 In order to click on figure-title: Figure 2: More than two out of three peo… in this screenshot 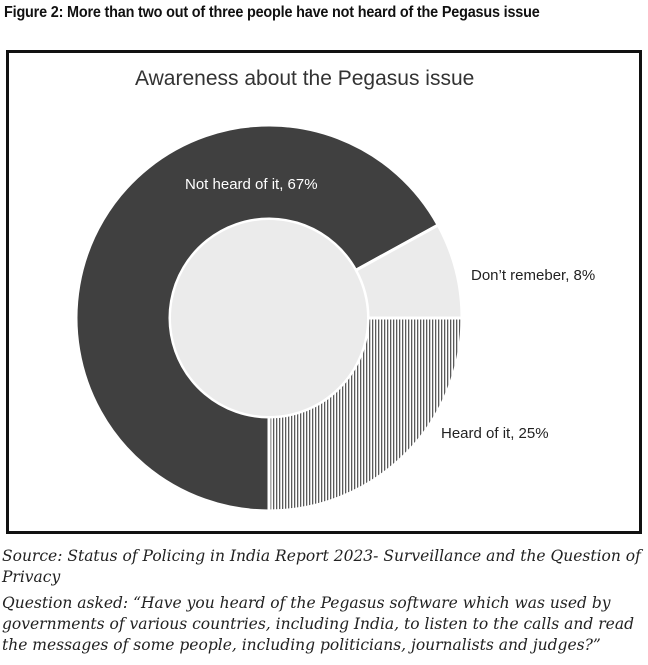, I will do `click(272, 12)`.